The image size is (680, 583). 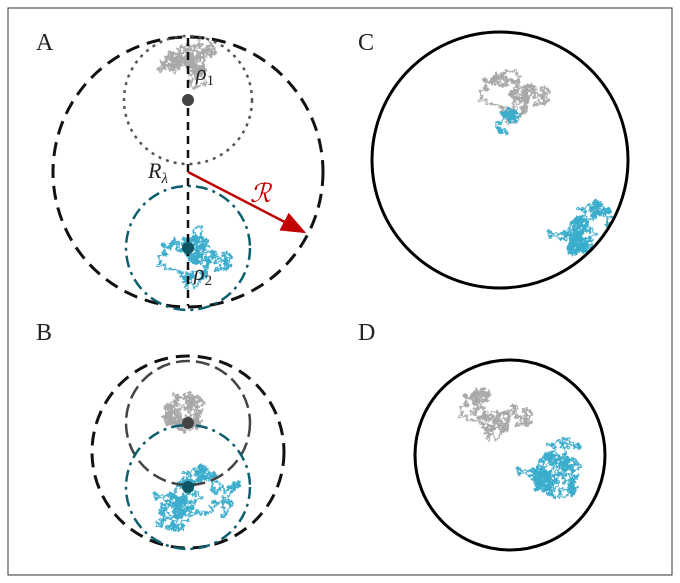 What do you see at coordinates (154, 170) in the screenshot?
I see `symbol: R` at bounding box center [154, 170].